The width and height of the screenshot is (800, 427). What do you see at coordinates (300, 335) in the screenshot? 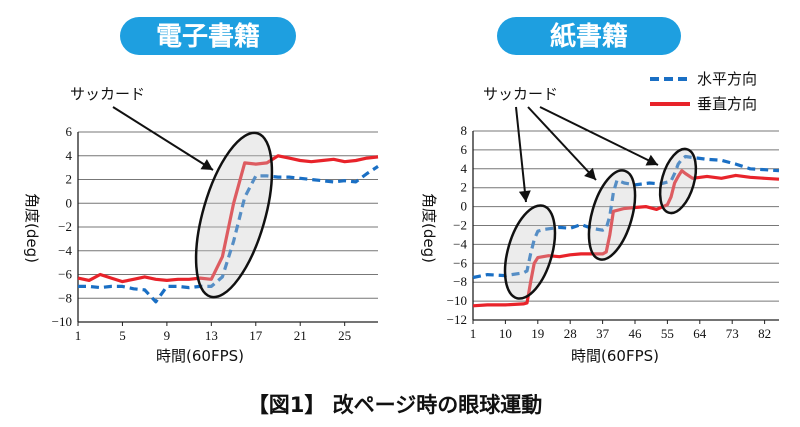
I see `x-tick-label: 21` at bounding box center [300, 335].